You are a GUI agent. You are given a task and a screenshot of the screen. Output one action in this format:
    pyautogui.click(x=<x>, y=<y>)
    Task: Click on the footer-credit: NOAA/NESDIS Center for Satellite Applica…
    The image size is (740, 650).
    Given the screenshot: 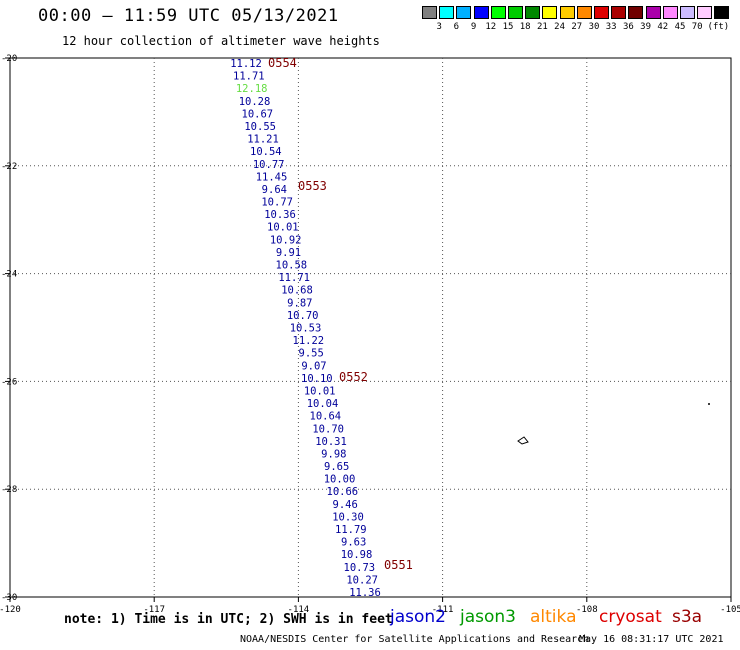 What is the action you would take?
    pyautogui.click(x=415, y=639)
    